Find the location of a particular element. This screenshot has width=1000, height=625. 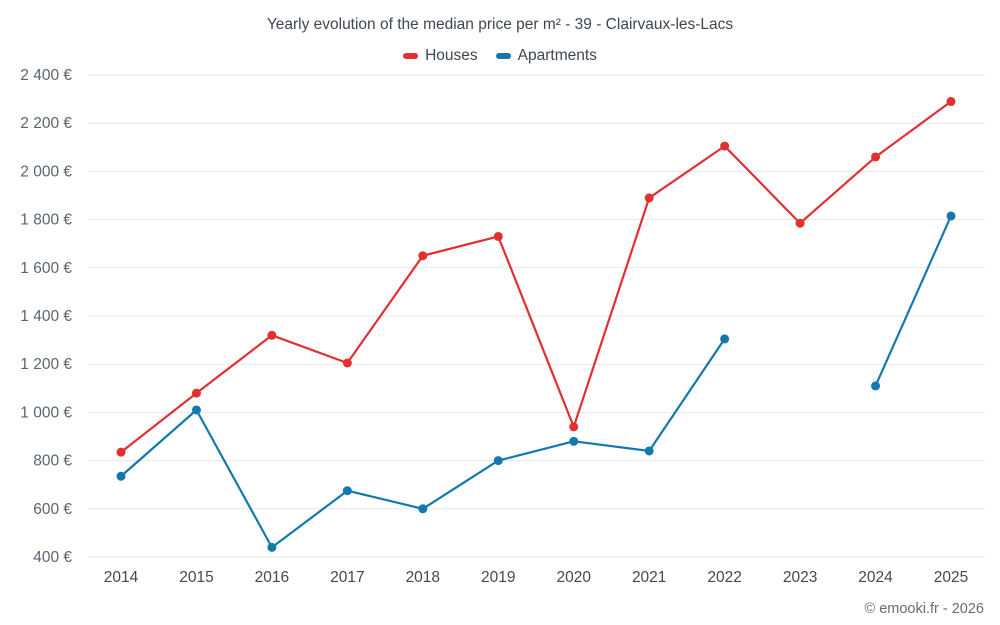

legend-item-houses: Houses is located at coordinates (440, 56).